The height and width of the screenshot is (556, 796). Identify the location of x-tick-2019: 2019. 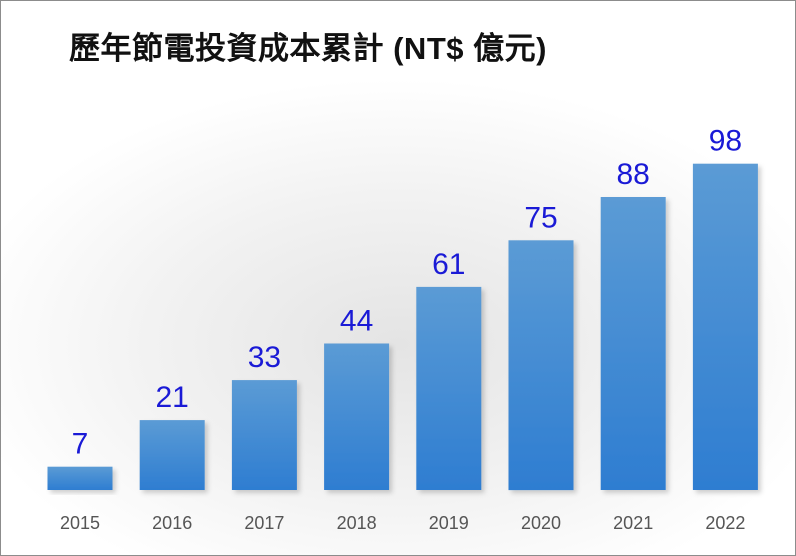
(449, 523).